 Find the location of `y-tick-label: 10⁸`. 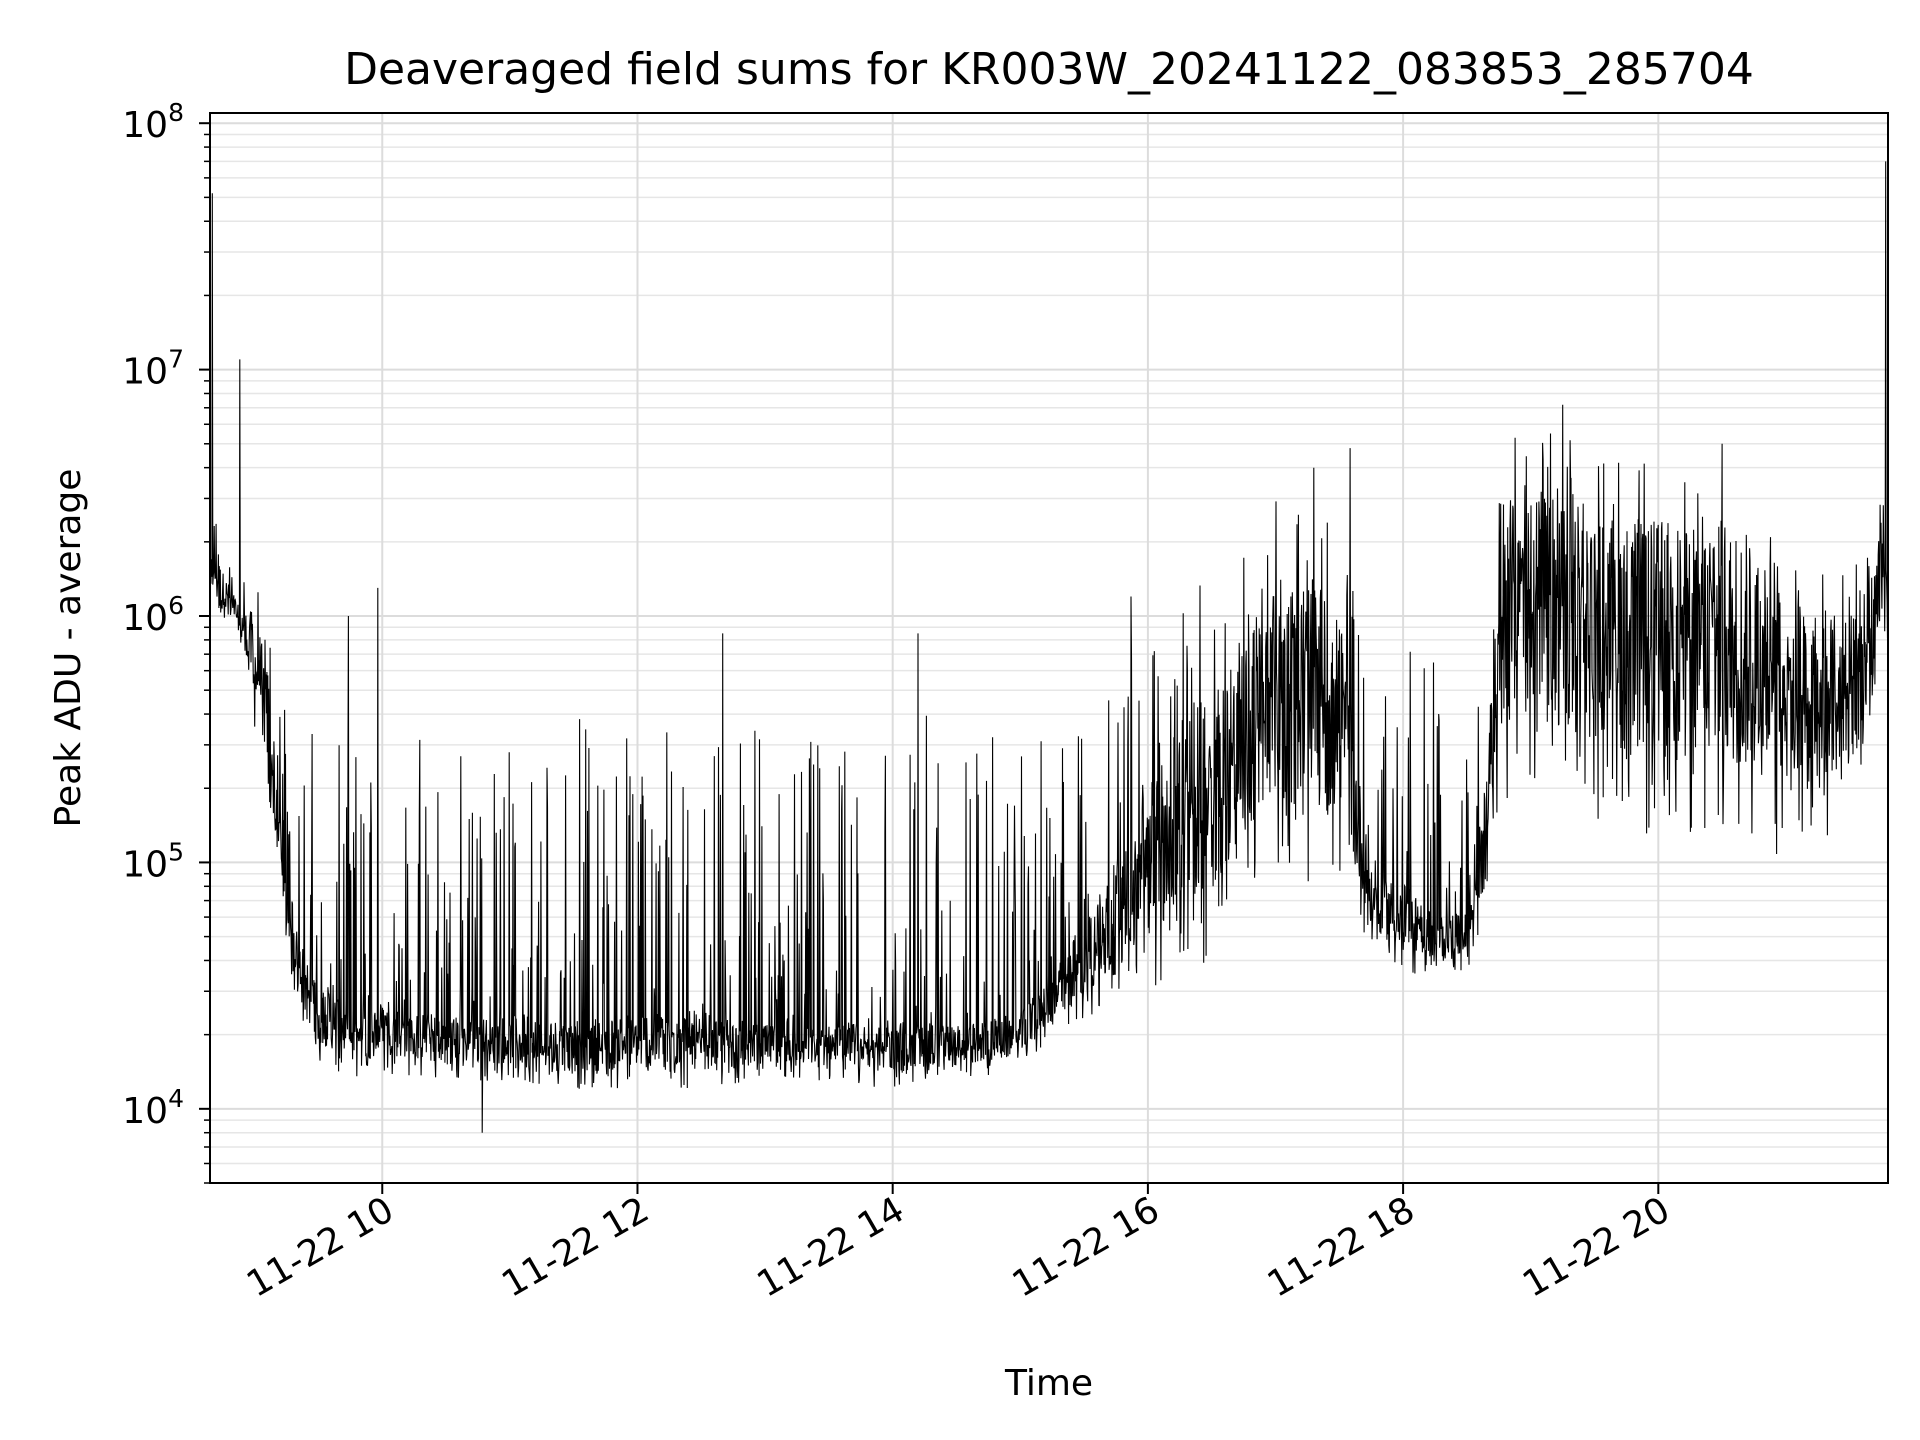

y-tick-label: 10⁸ is located at coordinates (153, 122).